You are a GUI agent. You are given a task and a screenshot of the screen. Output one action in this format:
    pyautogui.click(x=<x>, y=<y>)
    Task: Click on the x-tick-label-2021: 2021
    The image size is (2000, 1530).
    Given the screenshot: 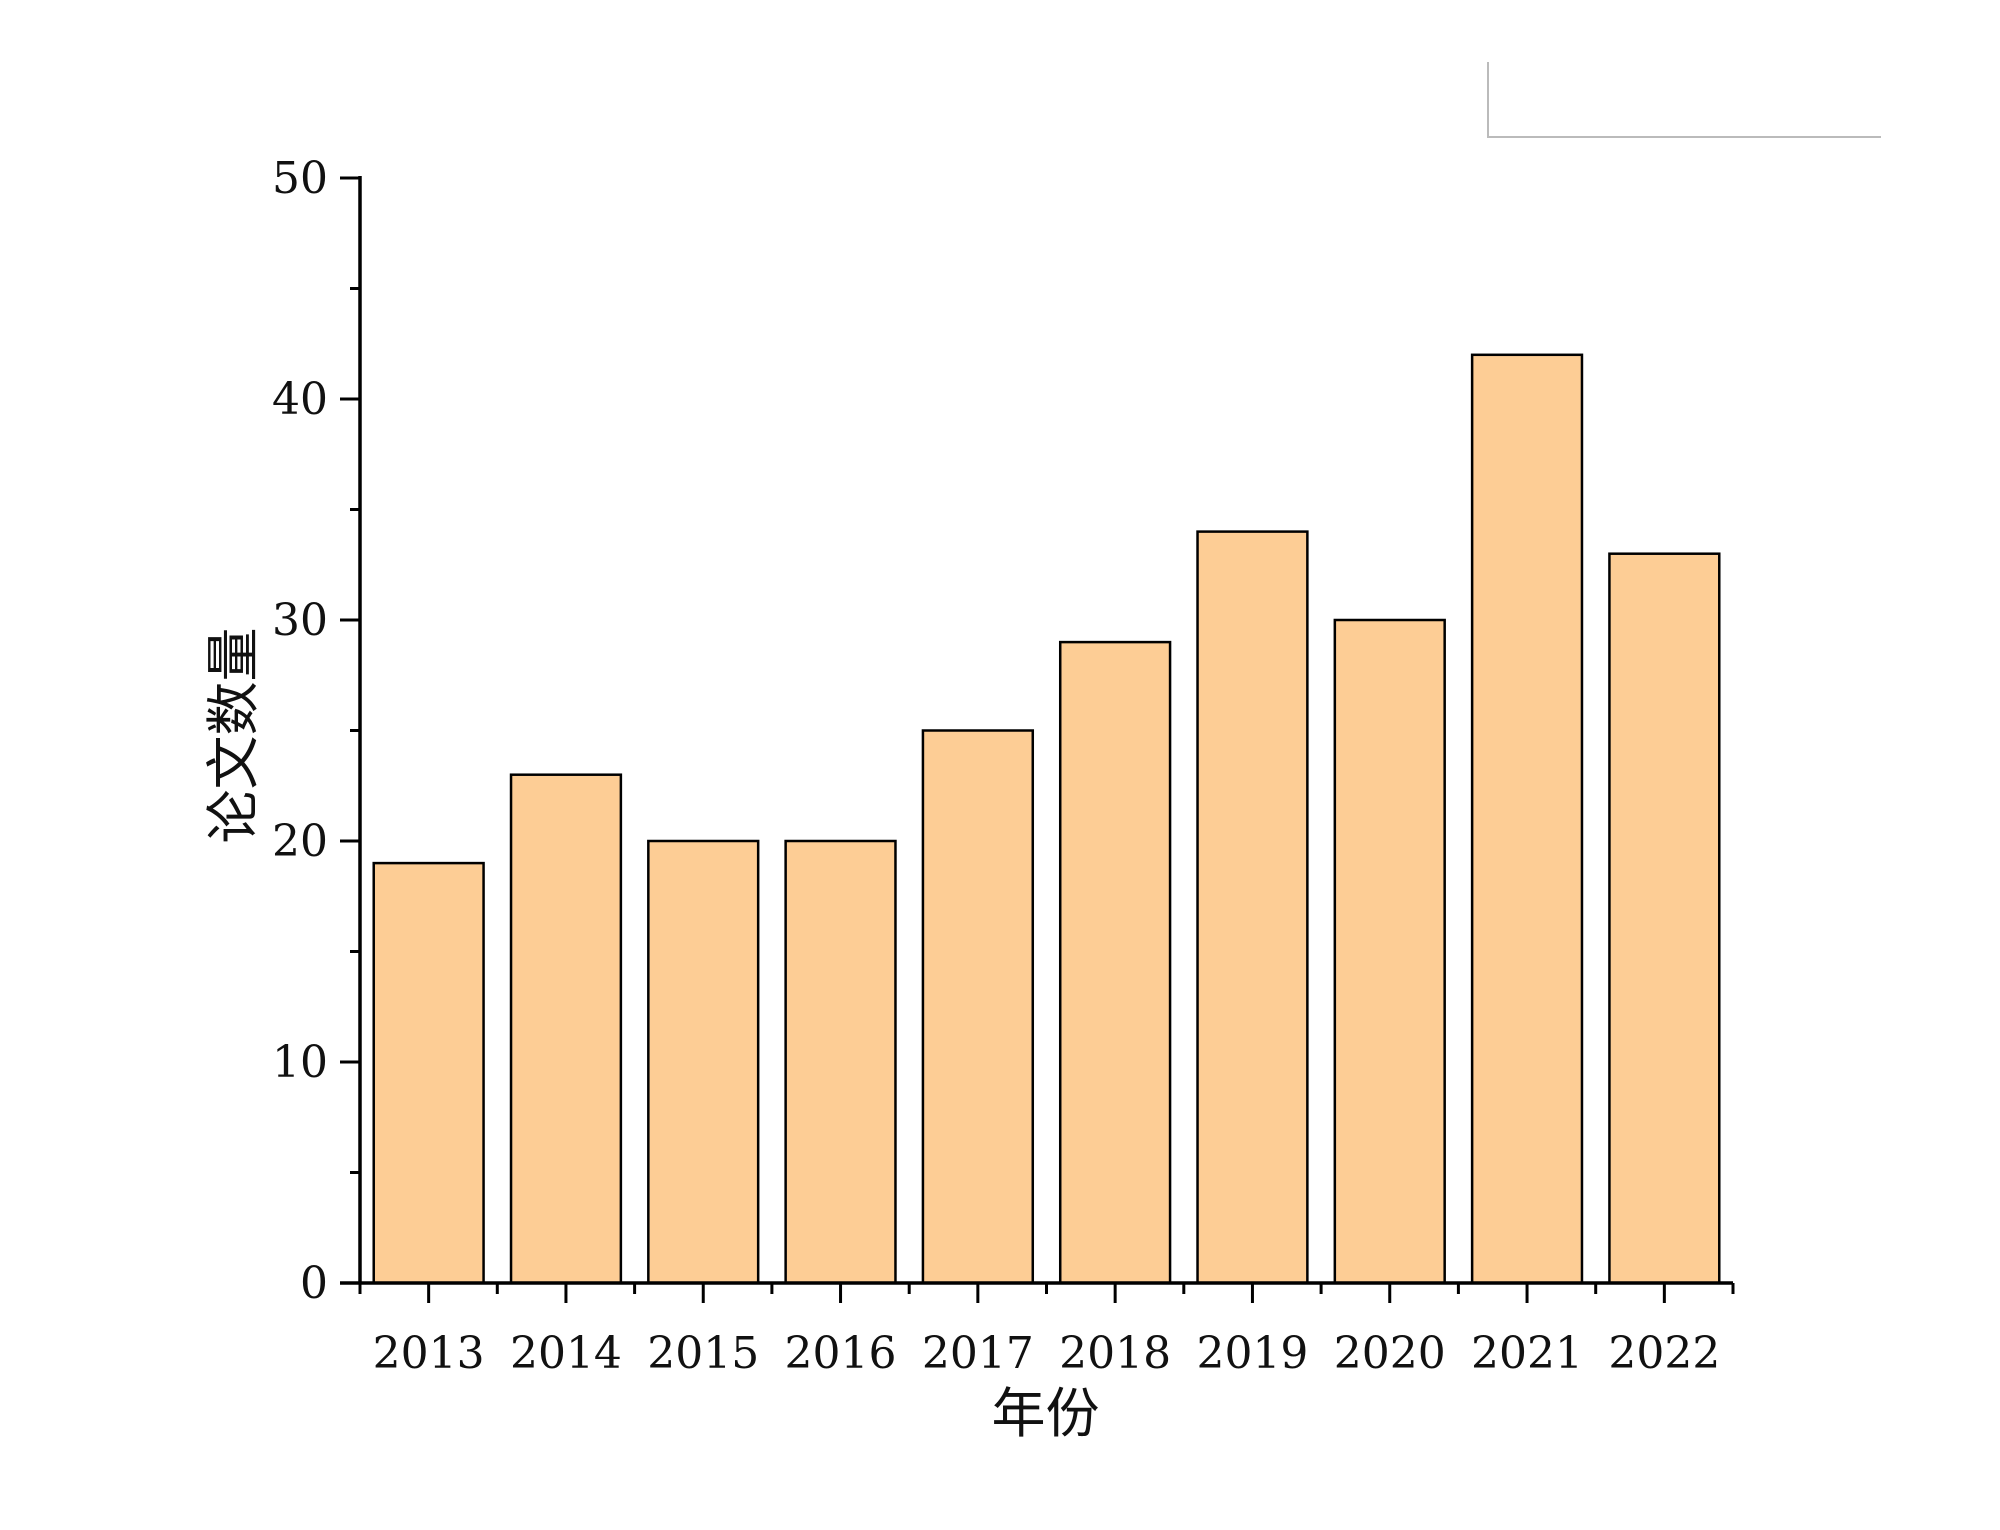 What is the action you would take?
    pyautogui.click(x=1527, y=1353)
    